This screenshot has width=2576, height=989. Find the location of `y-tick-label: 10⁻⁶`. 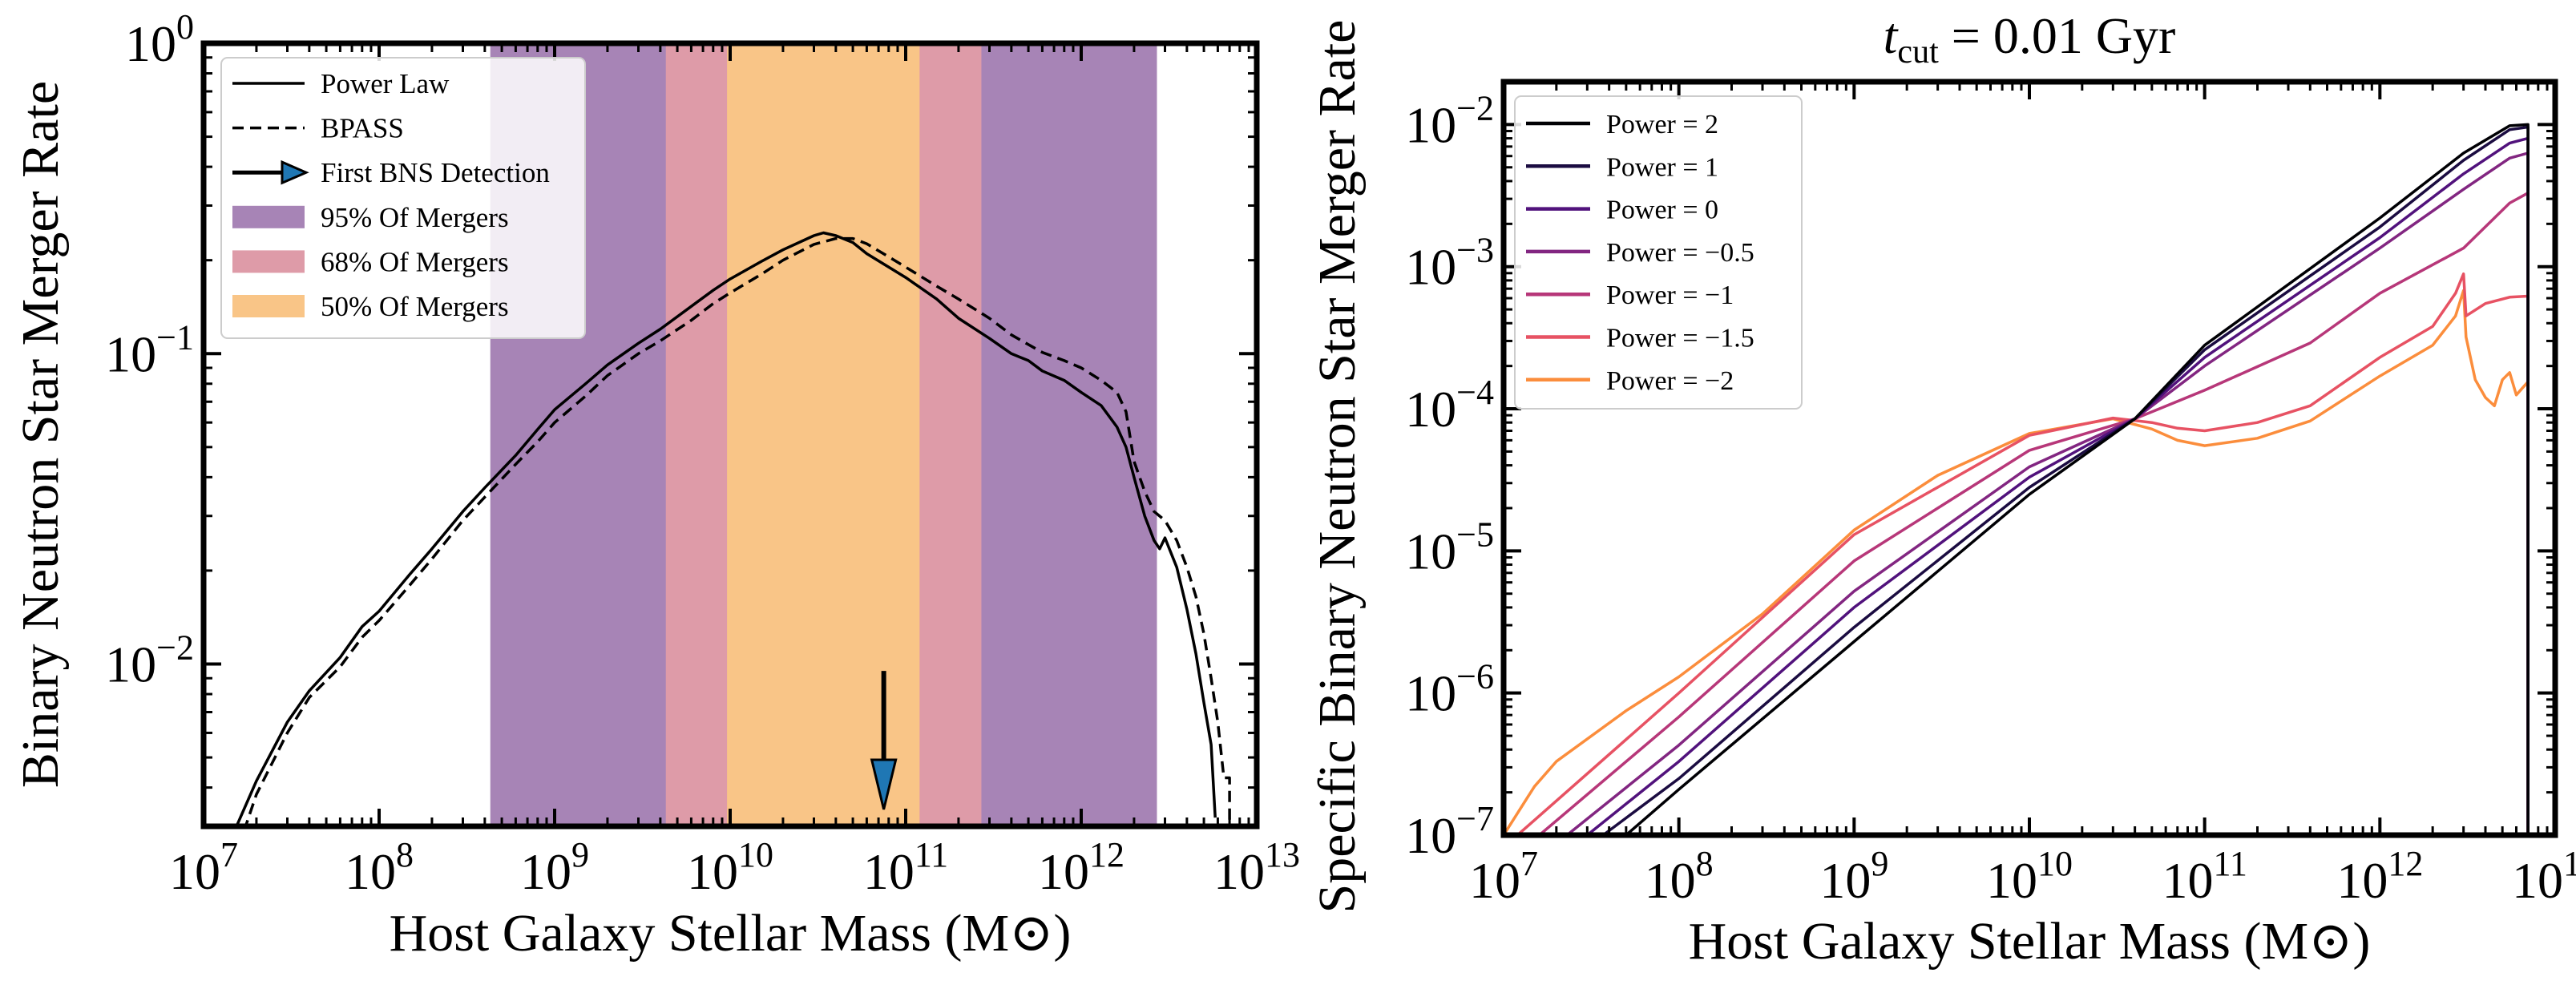

y-tick-label: 10⁻⁶ is located at coordinates (1450, 689).